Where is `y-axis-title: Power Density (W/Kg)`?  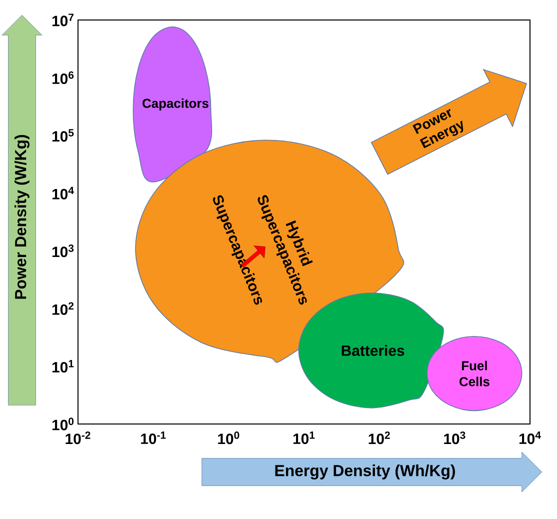
y-axis-title: Power Density (W/Kg) is located at coordinates (22, 216).